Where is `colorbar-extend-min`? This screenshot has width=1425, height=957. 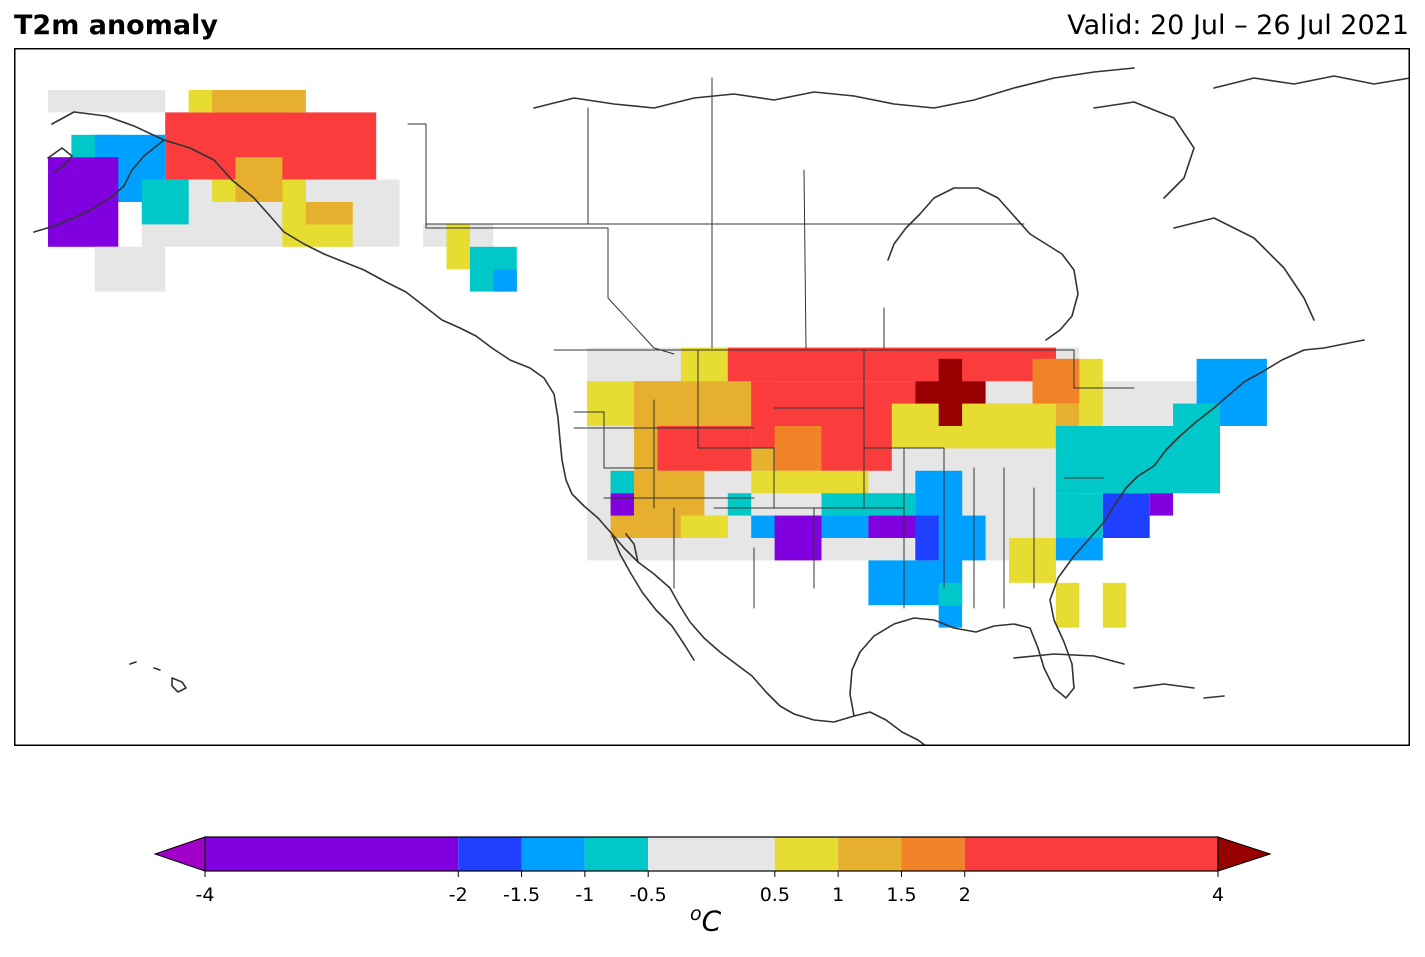 colorbar-extend-min is located at coordinates (179, 854).